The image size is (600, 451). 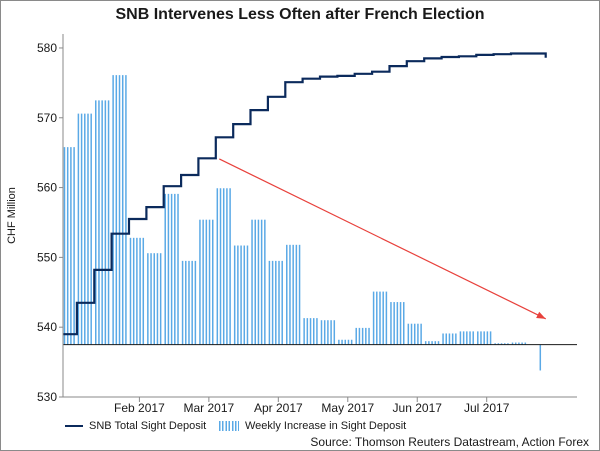 I want to click on y-tick-label: 550, so click(x=47, y=257).